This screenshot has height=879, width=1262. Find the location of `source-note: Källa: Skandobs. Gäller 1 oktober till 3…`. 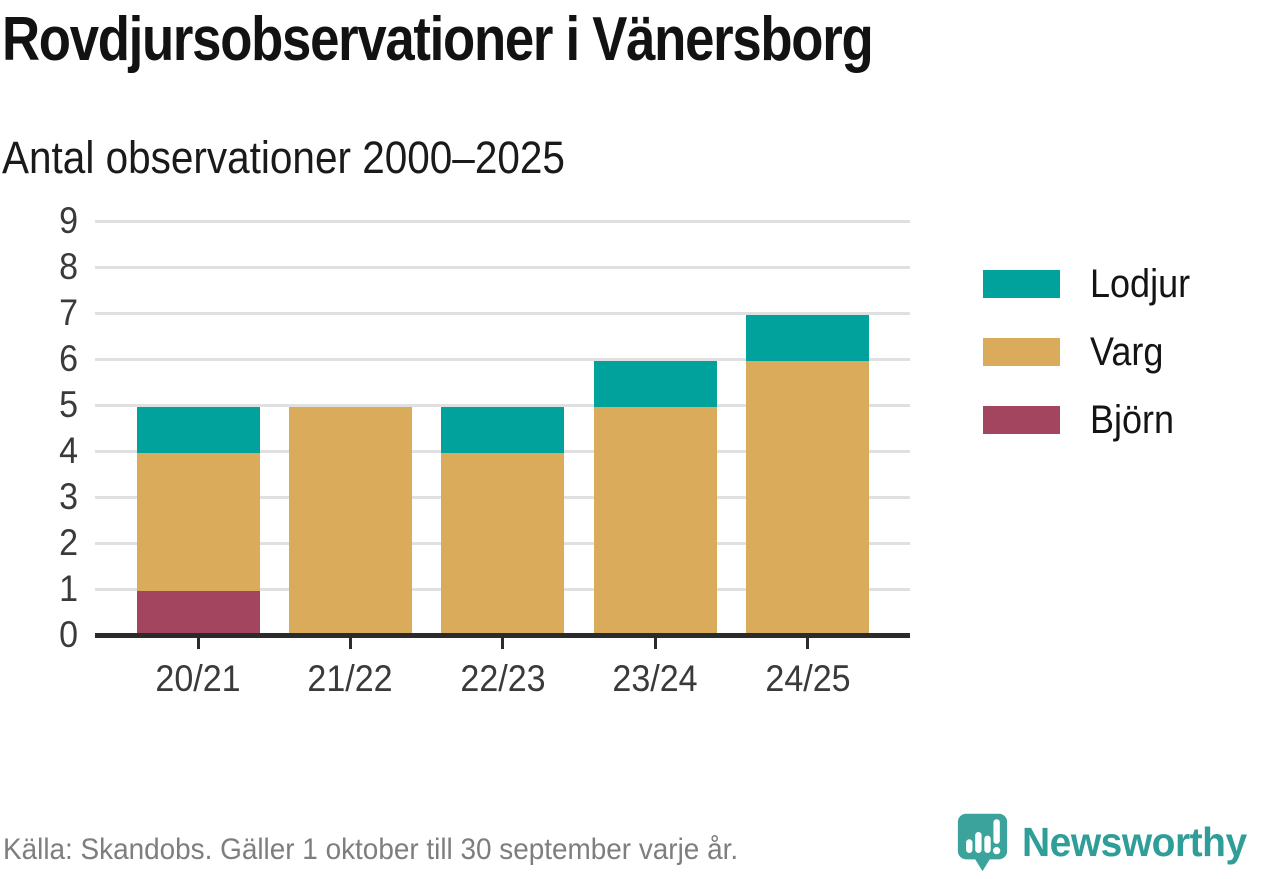

source-note: Källa: Skandobs. Gäller 1 oktober till 3… is located at coordinates (371, 849).